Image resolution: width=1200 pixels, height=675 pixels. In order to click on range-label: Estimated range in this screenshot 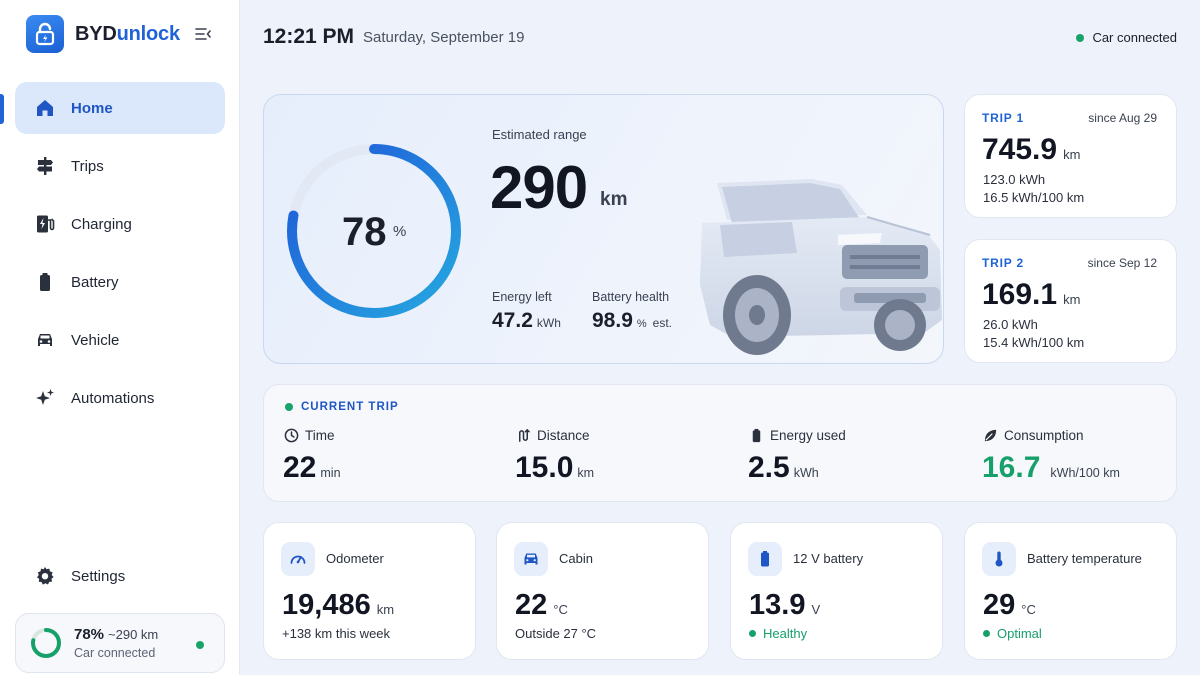, I will do `click(539, 134)`.